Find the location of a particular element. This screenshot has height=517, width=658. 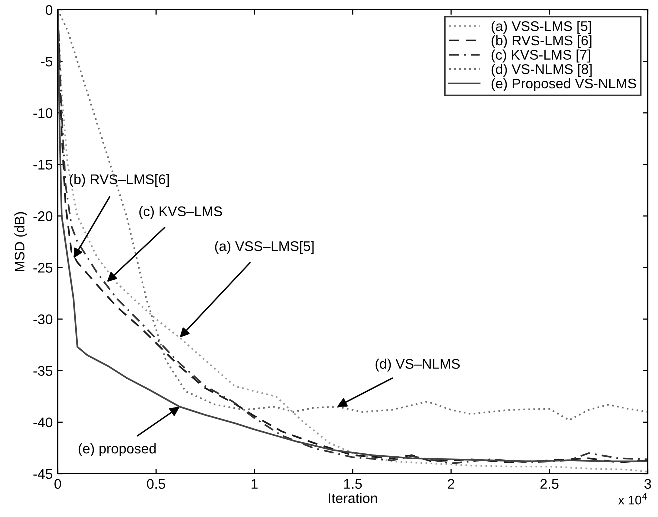

legend-label: (e) Proposed VS-NLMS is located at coordinates (564, 85).